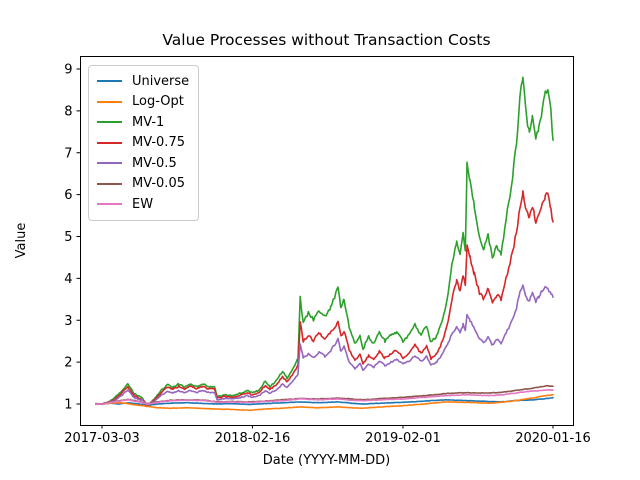 This screenshot has height=480, width=640. Describe the element at coordinates (253, 438) in the screenshot. I see `x-tick-label: 2018-02-16` at that location.